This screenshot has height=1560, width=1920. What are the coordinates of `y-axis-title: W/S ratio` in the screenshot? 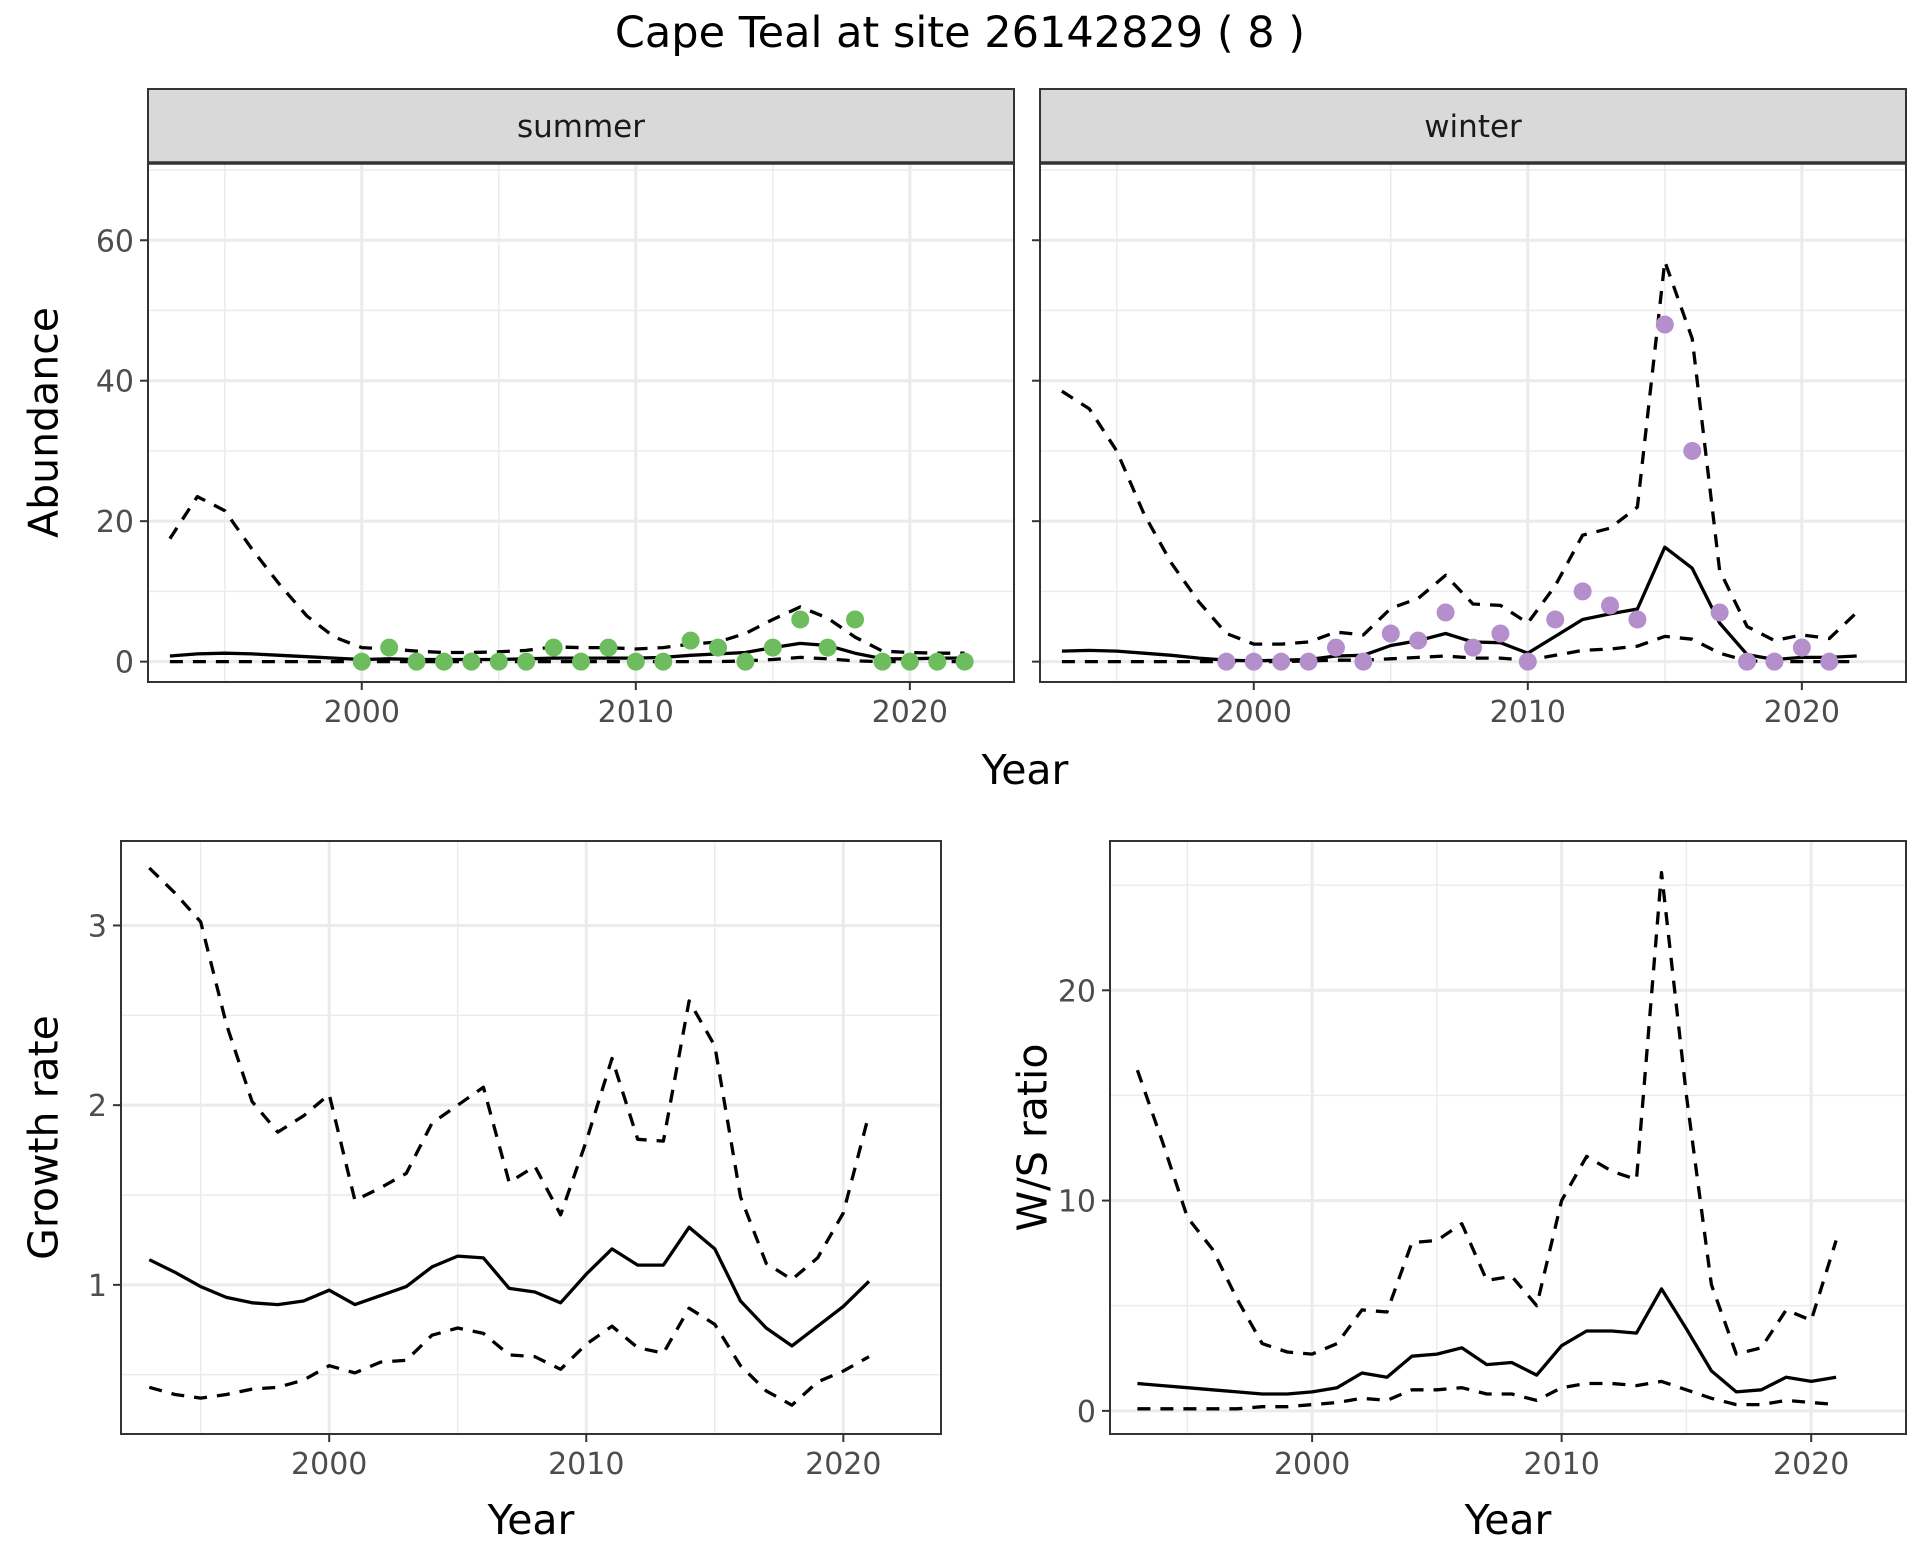 It's located at (1032, 1138).